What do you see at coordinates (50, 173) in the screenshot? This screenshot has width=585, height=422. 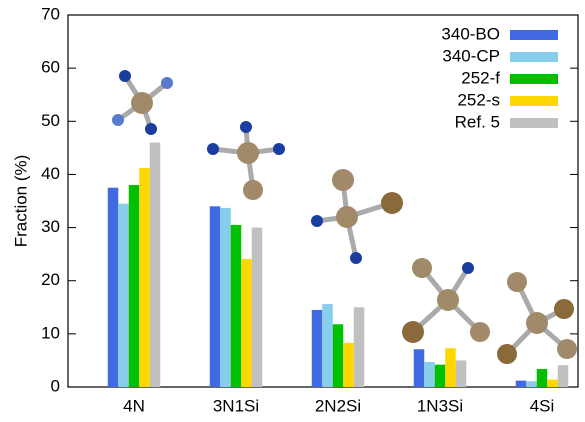 I see `y-tick-label: 40` at bounding box center [50, 173].